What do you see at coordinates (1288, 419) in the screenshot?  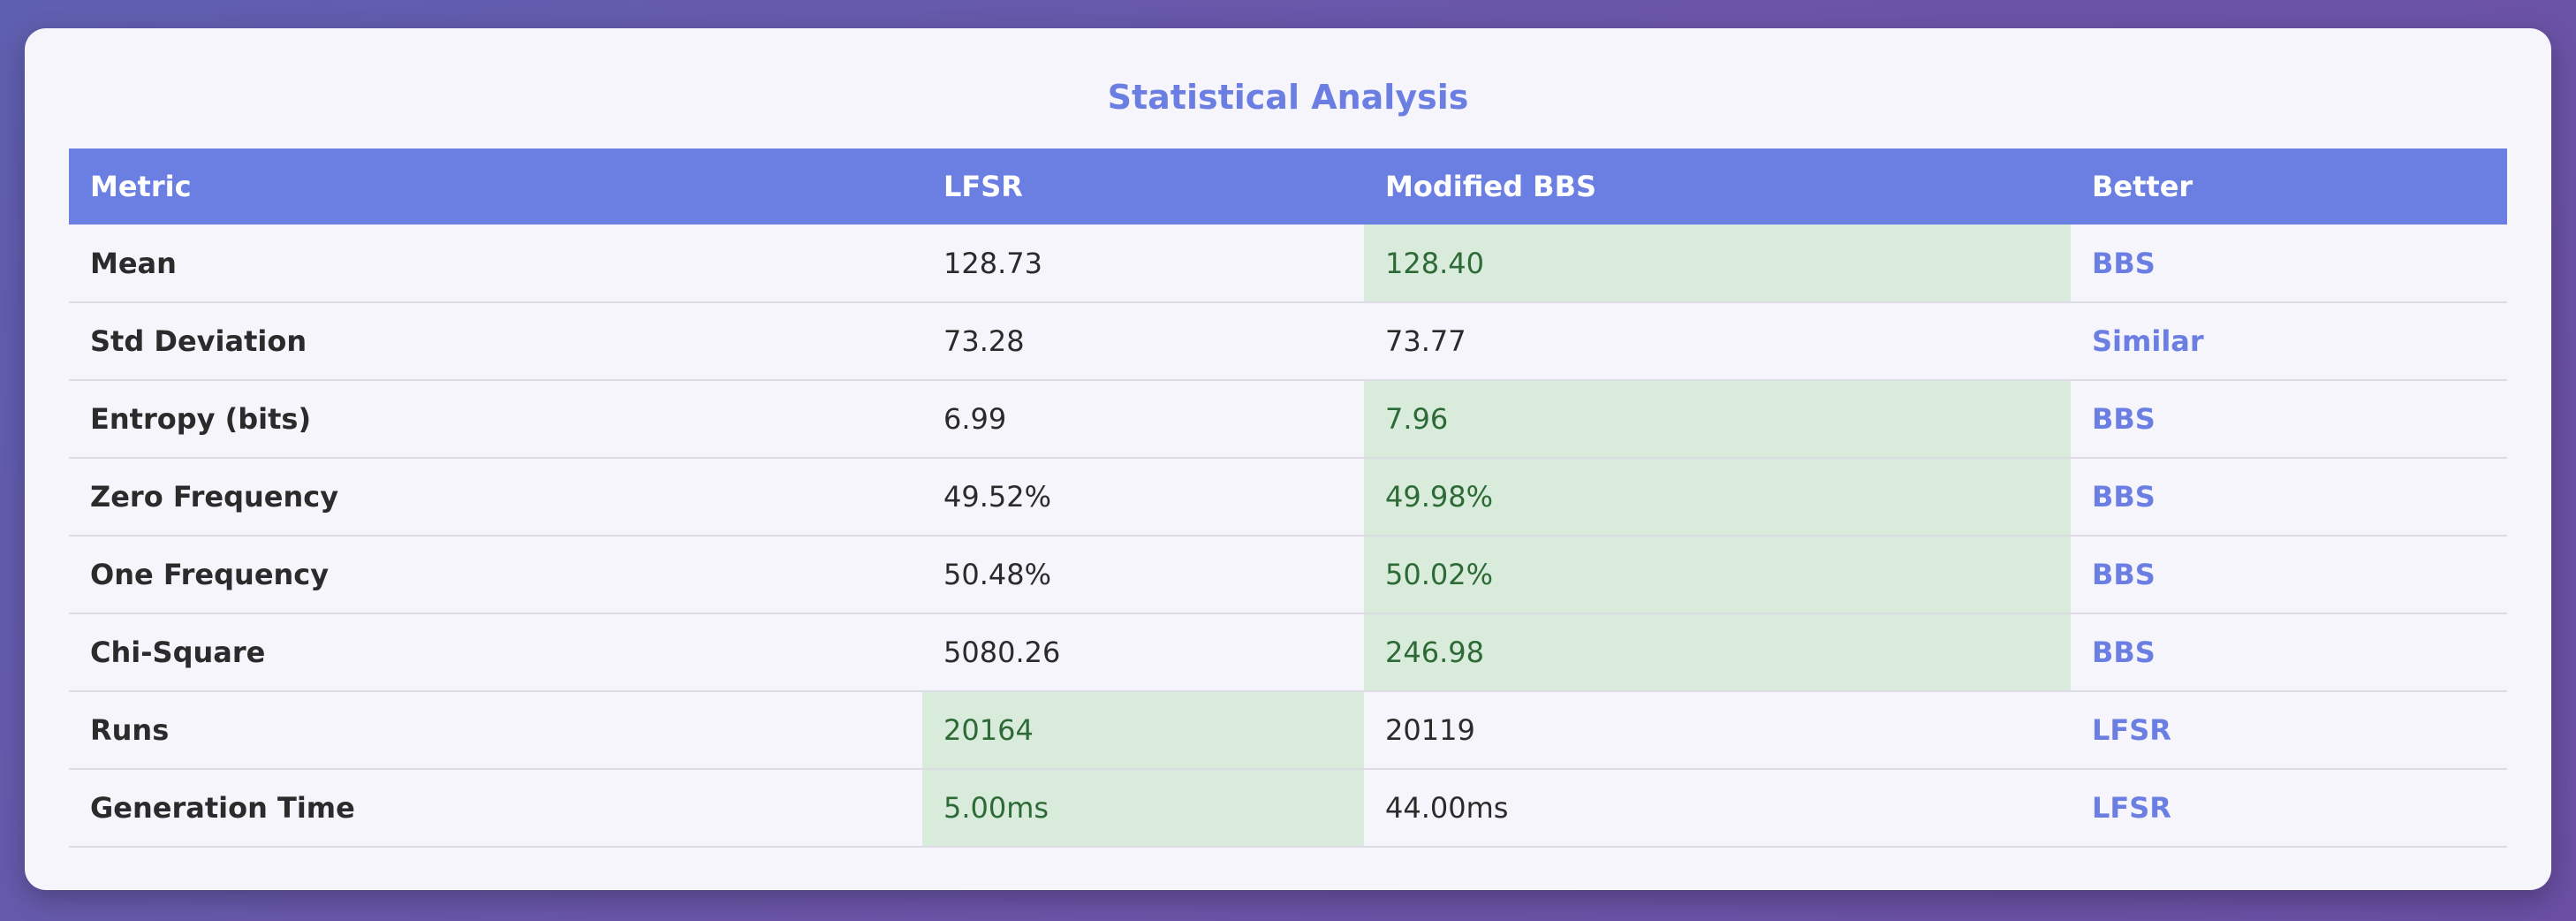 I see `table-row: Entropy (bits) 6.99 7.96 BBS` at bounding box center [1288, 419].